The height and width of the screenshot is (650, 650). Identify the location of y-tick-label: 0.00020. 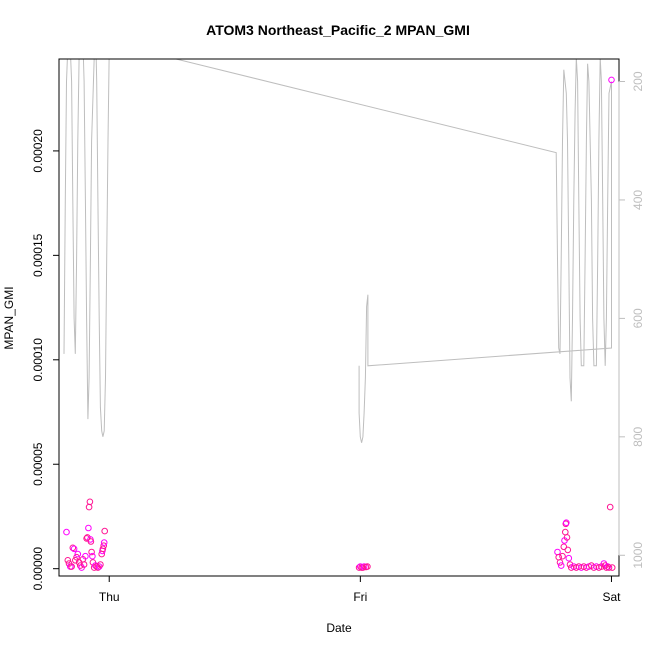
(38, 151).